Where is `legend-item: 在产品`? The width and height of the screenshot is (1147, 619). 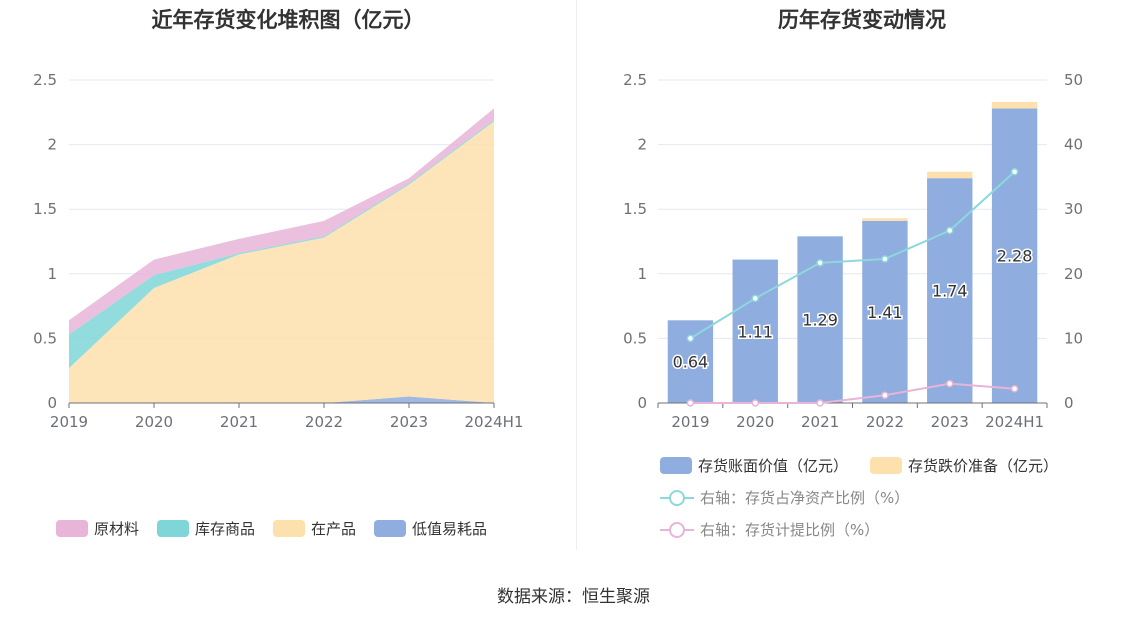
legend-item: 在产品 is located at coordinates (314, 528).